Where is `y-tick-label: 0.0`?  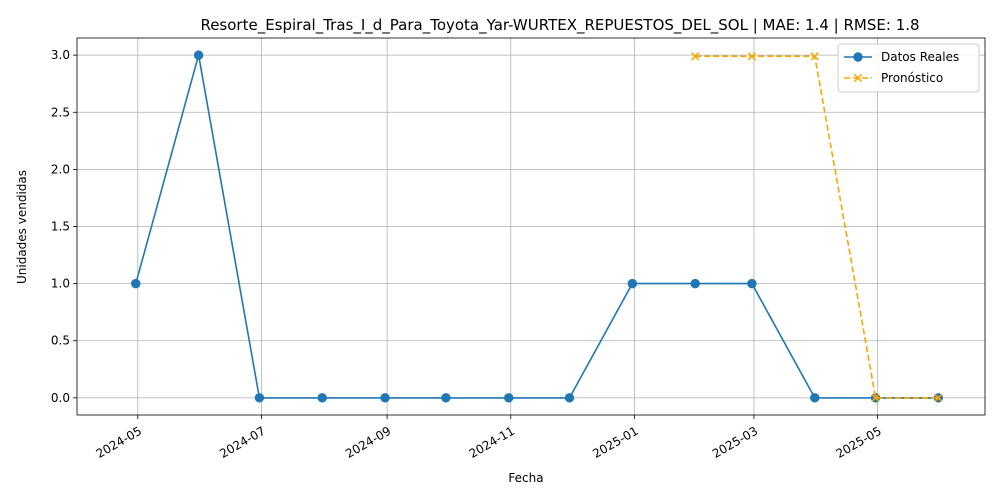
y-tick-label: 0.0 is located at coordinates (60, 398).